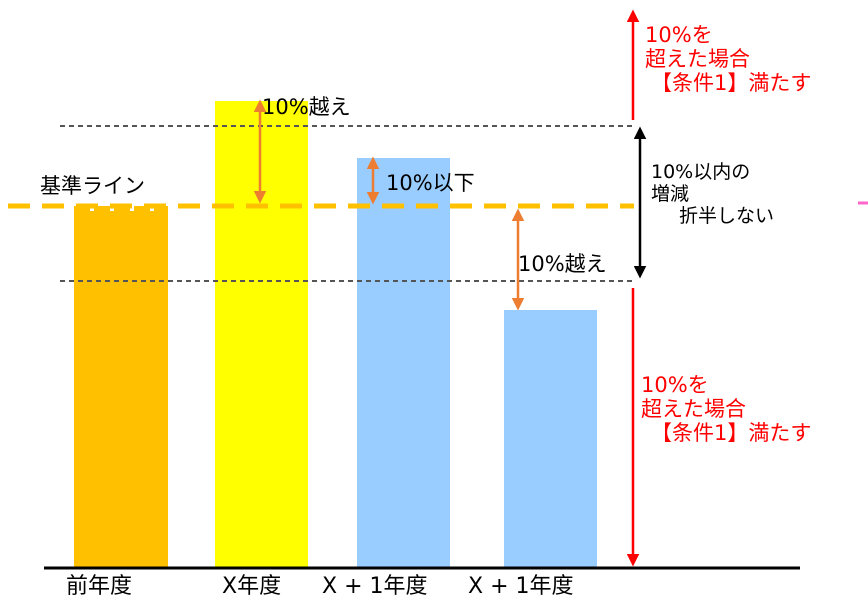 The height and width of the screenshot is (606, 868). Describe the element at coordinates (693, 409) in the screenshot. I see `below-range-line-2: 超えた場合` at that location.